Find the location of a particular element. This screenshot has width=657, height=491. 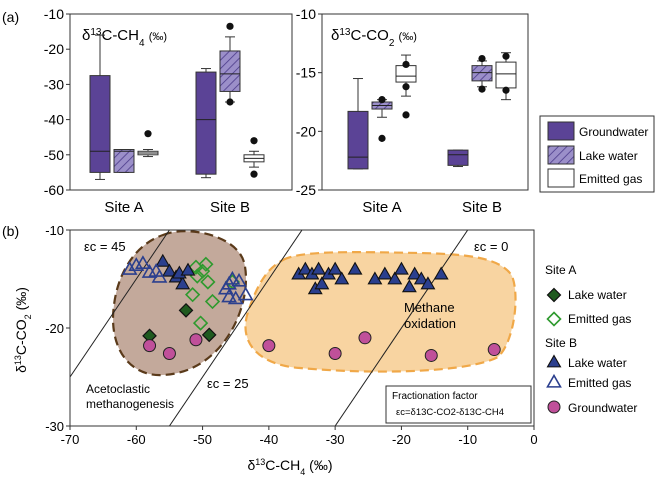

oxidation-label-1: Methane is located at coordinates (429, 307).